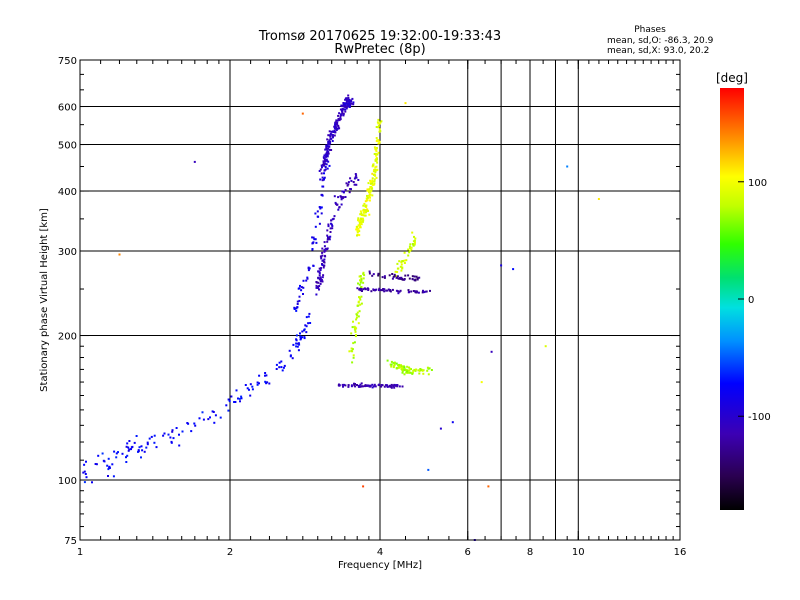  Describe the element at coordinates (759, 417) in the screenshot. I see `colorbar-tick-label: -100` at that location.